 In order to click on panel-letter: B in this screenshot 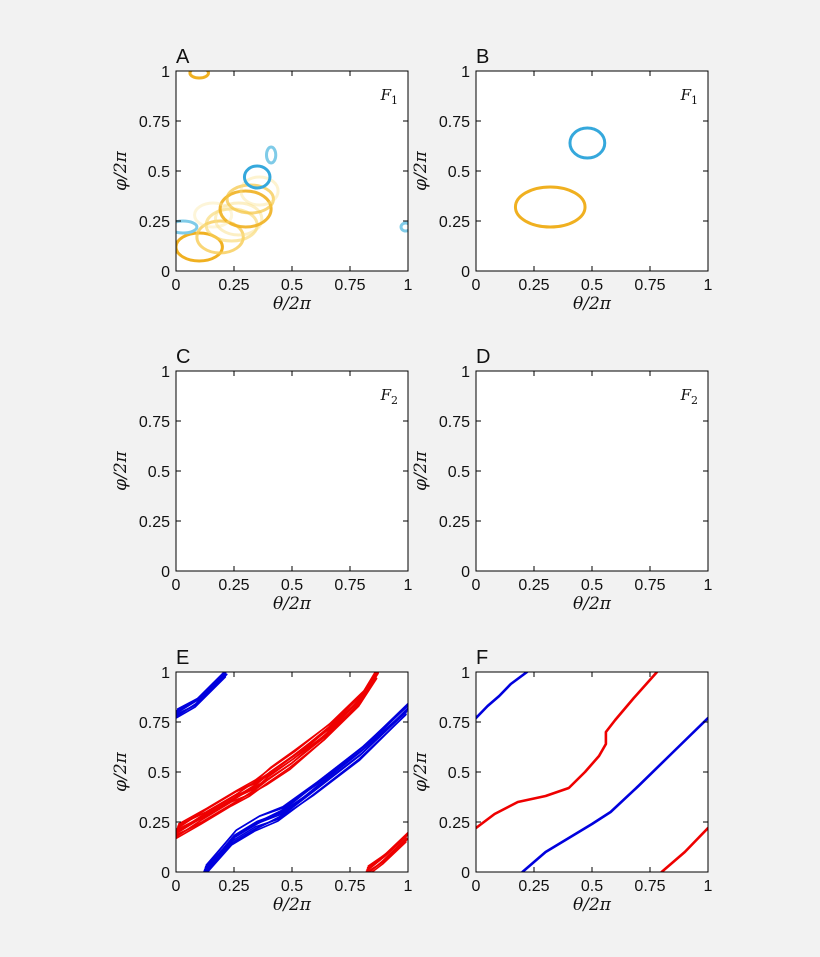, I will do `click(482, 57)`.